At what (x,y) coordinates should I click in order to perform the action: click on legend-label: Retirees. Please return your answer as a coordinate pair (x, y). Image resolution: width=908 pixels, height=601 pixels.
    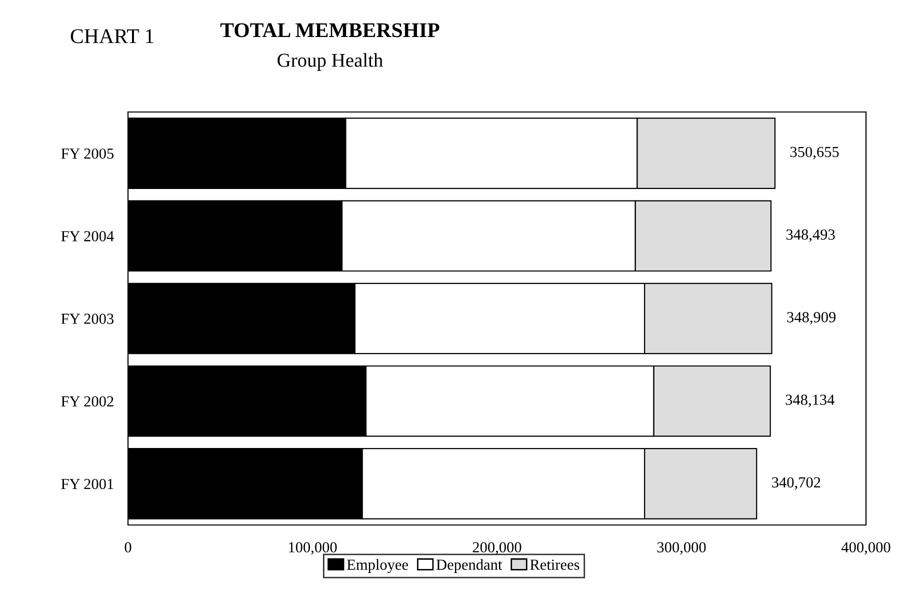
    Looking at the image, I should click on (555, 565).